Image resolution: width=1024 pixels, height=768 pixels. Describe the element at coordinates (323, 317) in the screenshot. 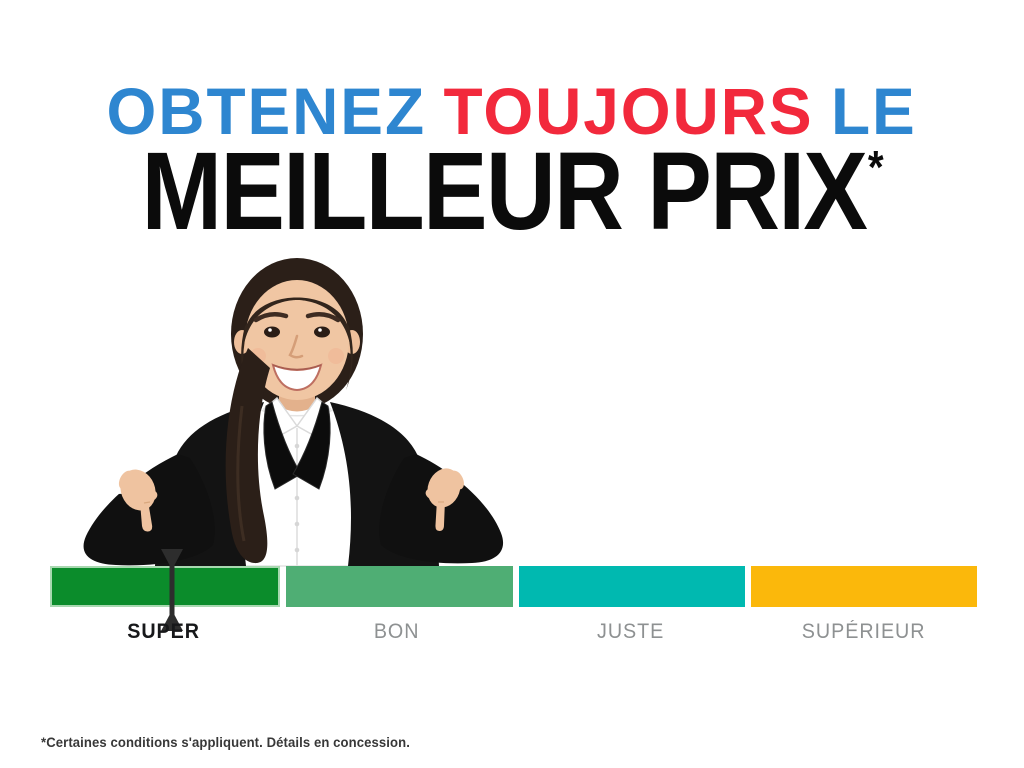

I see `eyebrow-right` at that location.